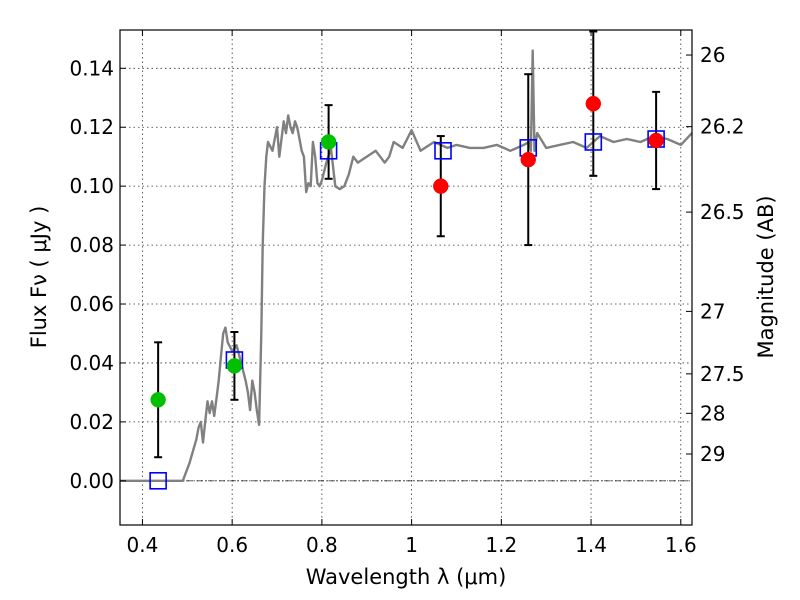 Image resolution: width=800 pixels, height=600 pixels. I want to click on x-tick-label: 1.6, so click(681, 545).